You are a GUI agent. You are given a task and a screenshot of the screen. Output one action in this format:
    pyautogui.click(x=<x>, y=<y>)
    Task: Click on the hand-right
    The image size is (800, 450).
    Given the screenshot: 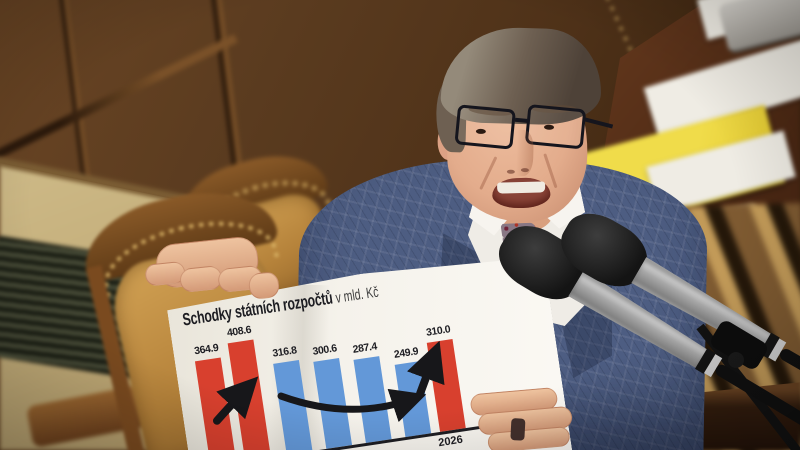 What is the action you would take?
    pyautogui.click(x=211, y=278)
    